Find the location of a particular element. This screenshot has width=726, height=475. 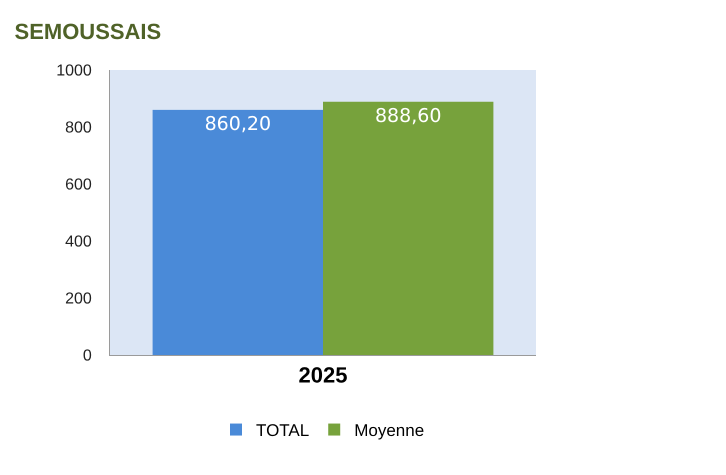

y-tick-label: 600 is located at coordinates (78, 185).